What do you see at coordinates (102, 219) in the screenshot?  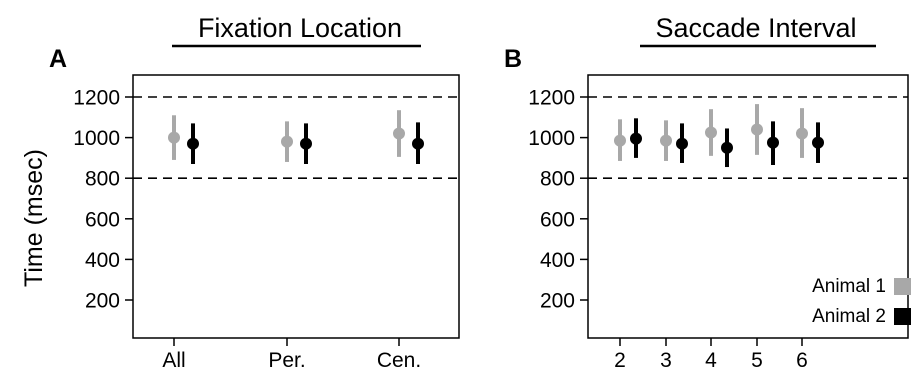 I see `panel-a-y-tick-label: 600` at bounding box center [102, 219].